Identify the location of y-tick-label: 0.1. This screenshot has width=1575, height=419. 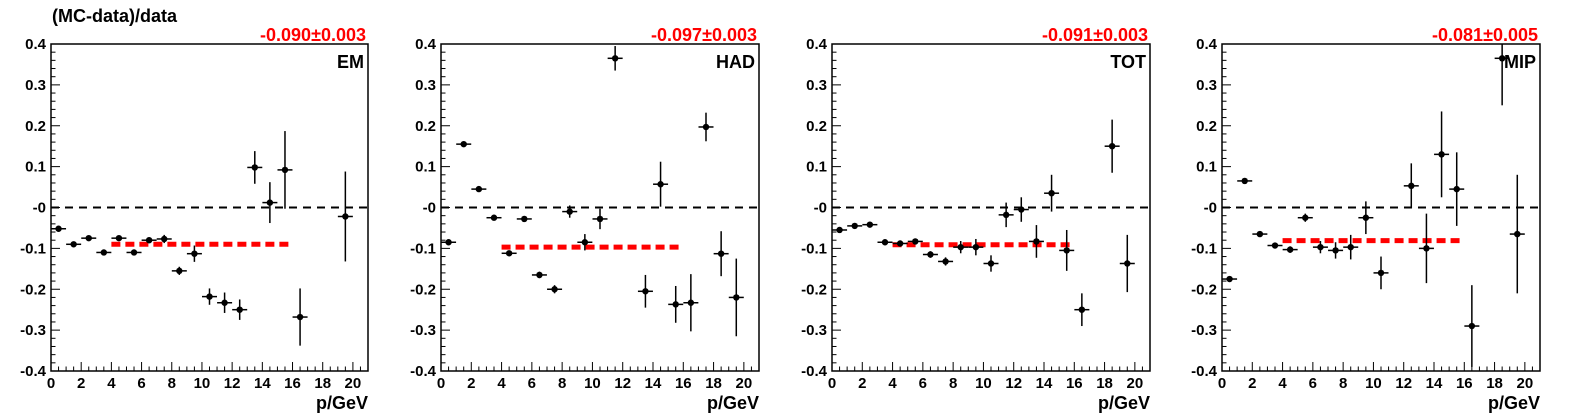
(425, 167).